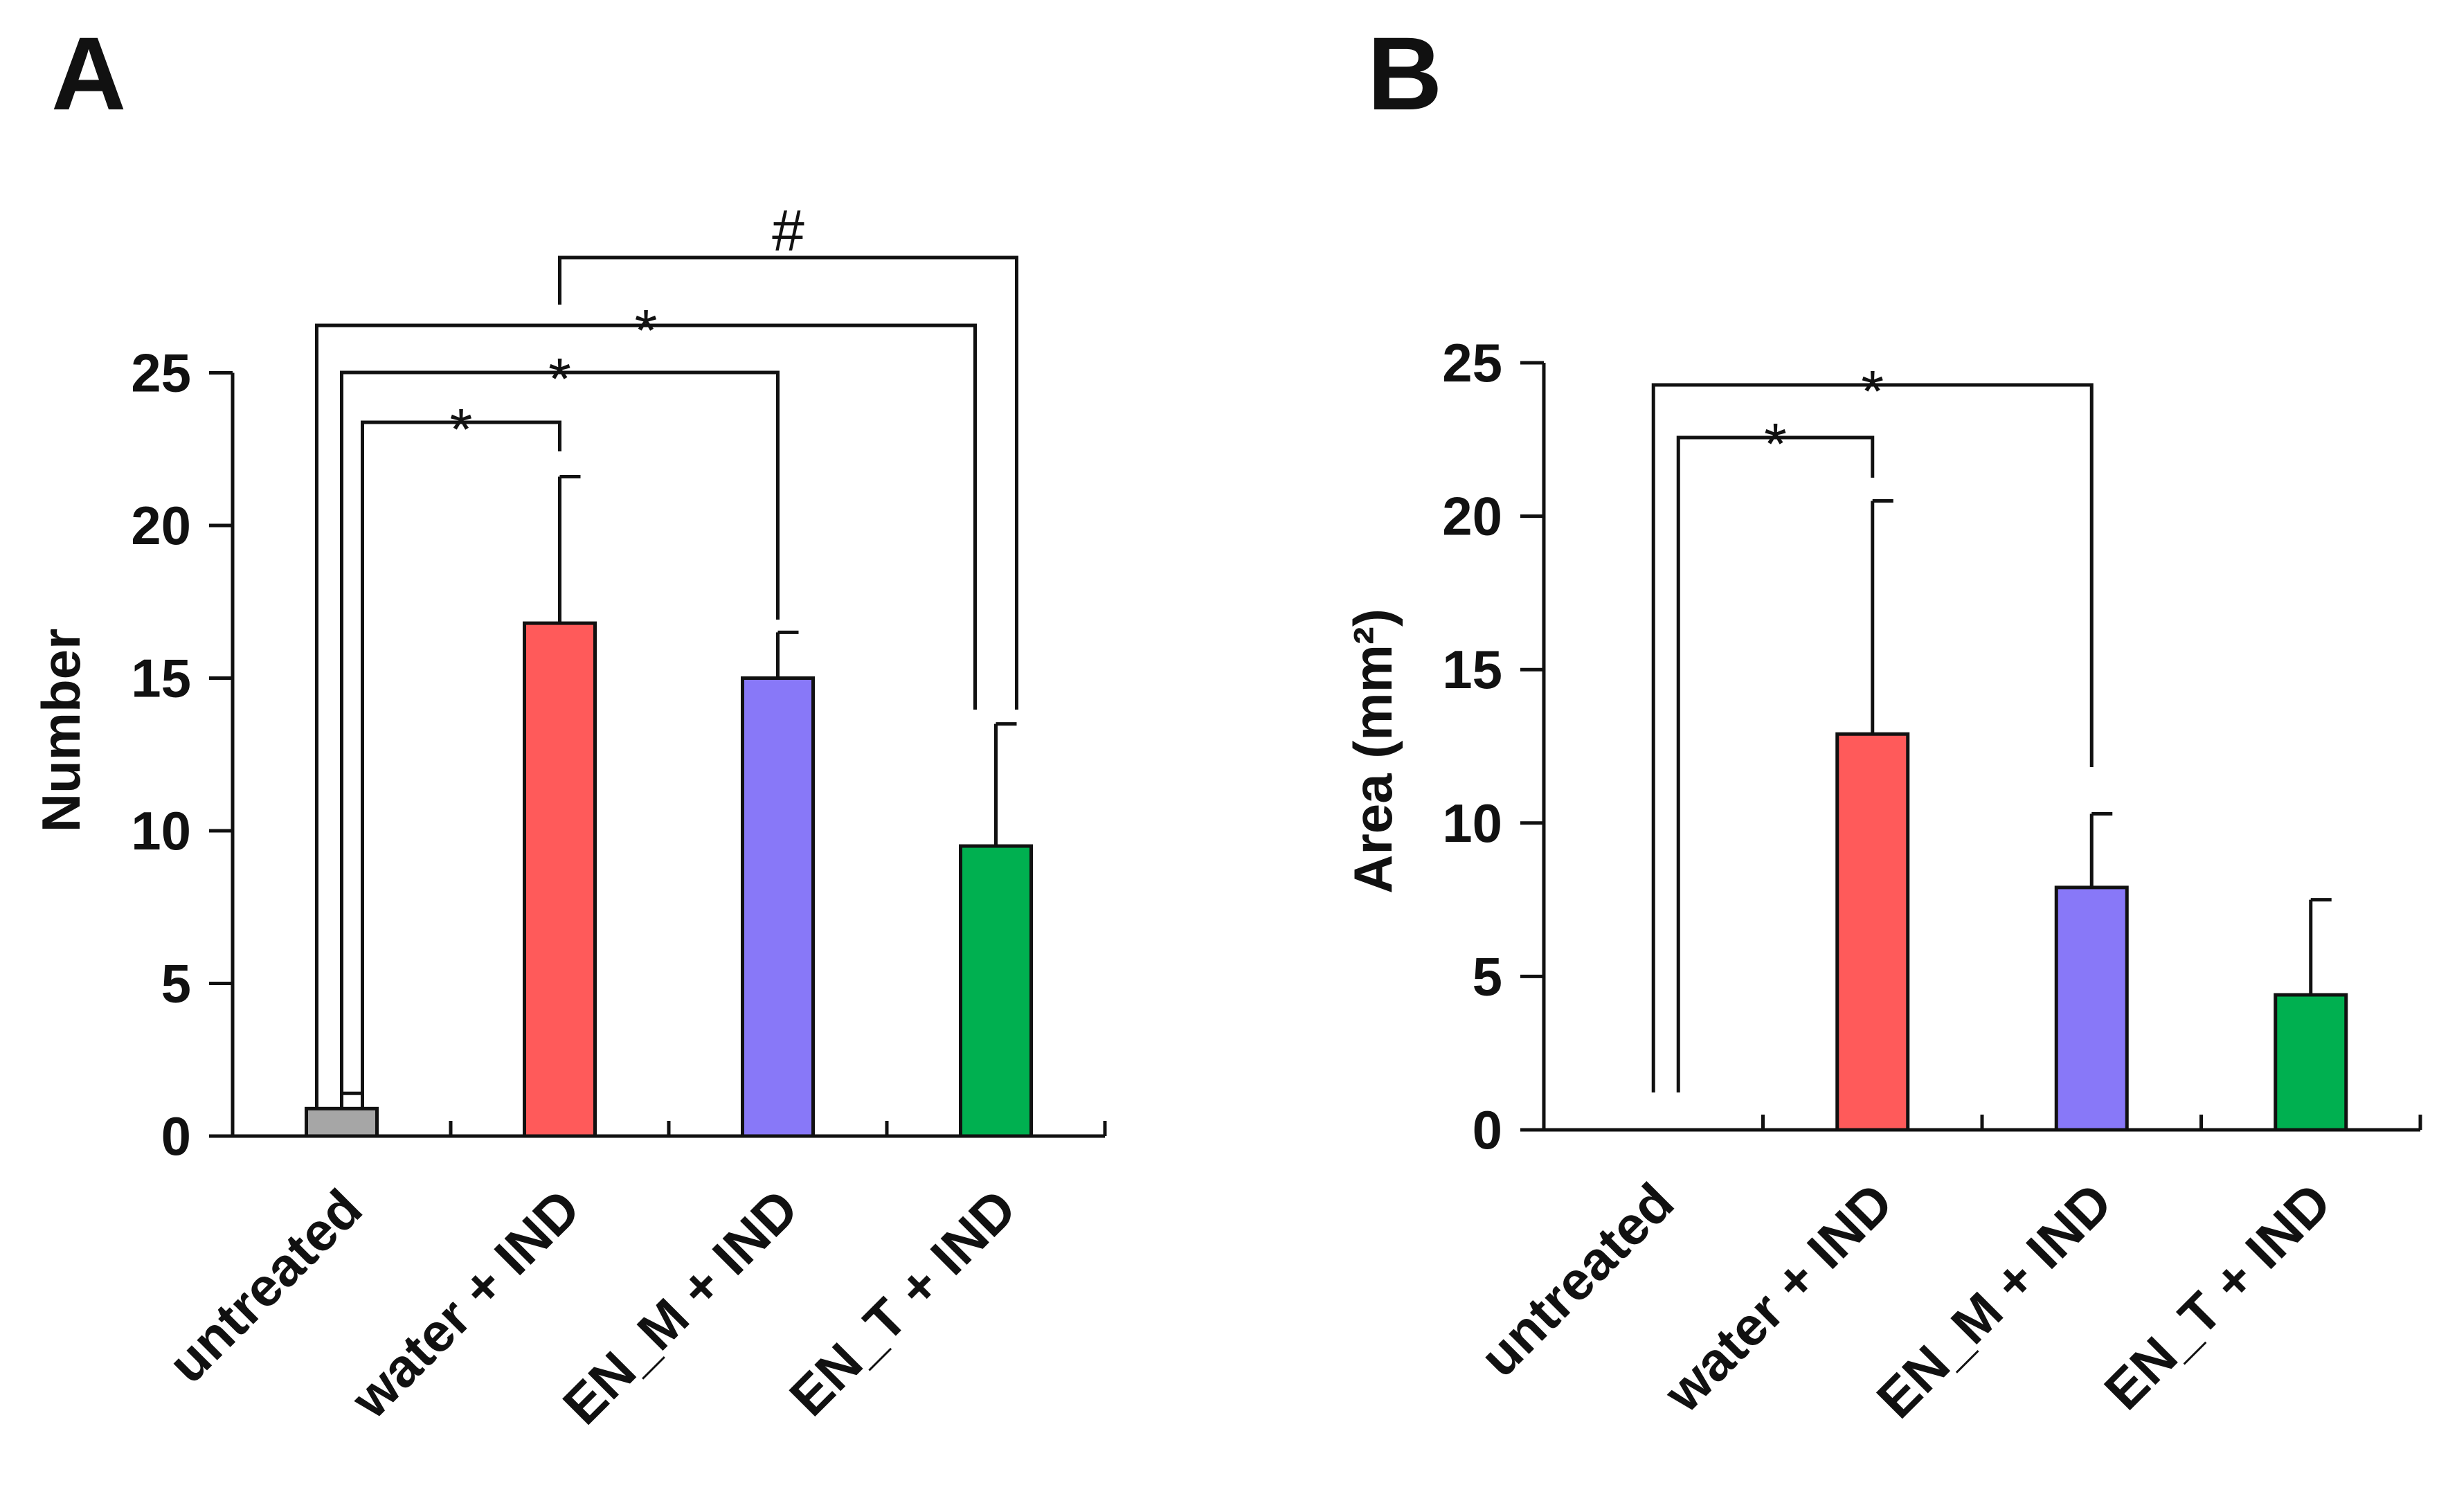 This screenshot has height=1512, width=2448. What do you see at coordinates (1487, 976) in the screenshot?
I see `panel-b-y-tick-label: 5` at bounding box center [1487, 976].